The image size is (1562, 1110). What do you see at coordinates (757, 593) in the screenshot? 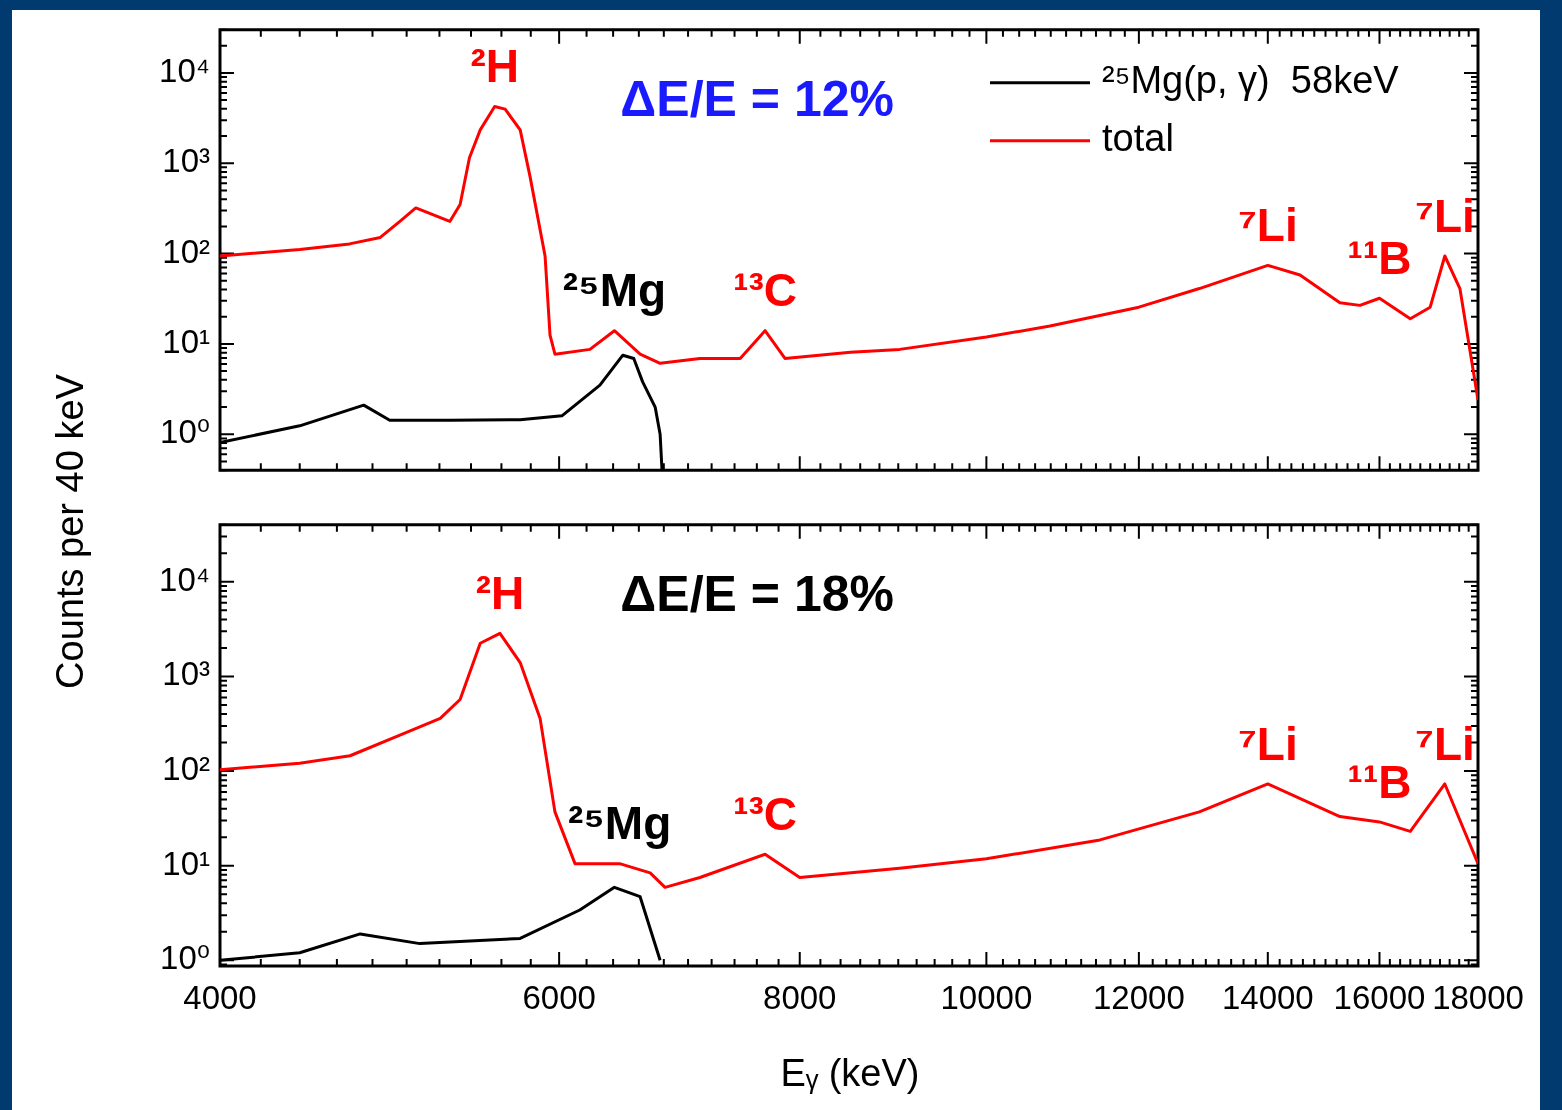
I see `text: ΔE/E = 18%` at bounding box center [757, 593].